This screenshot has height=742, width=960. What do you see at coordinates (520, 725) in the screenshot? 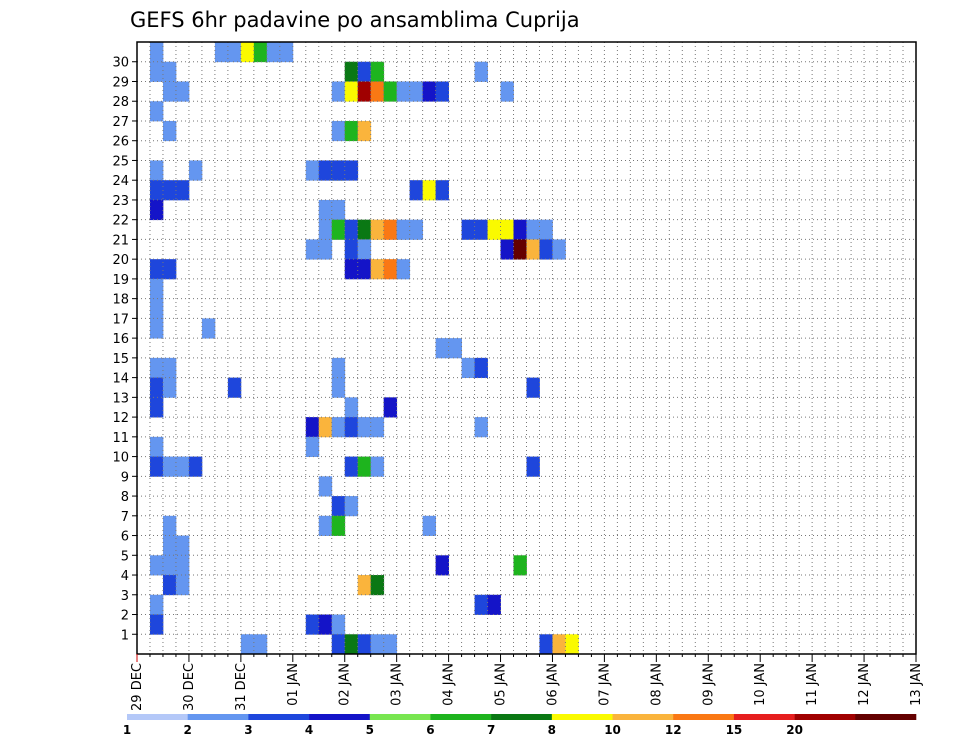
I see `colorbar: 1 2 3 4 5 6 7 8 10 12 15 20` at bounding box center [520, 725].